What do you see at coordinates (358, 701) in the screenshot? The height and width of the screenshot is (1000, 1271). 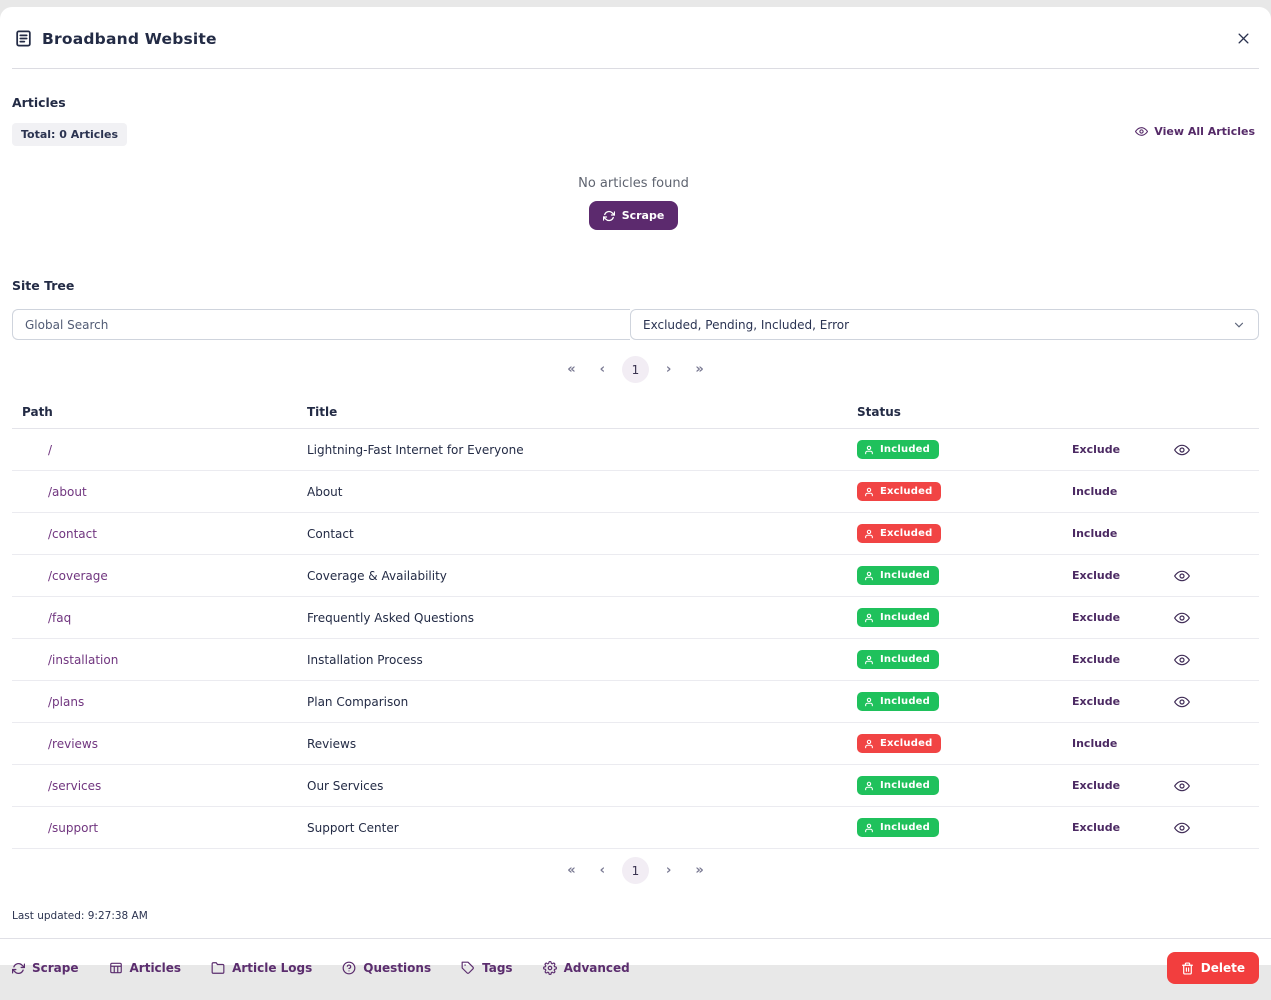 I see `page-title-cell: Plan Comparison` at bounding box center [358, 701].